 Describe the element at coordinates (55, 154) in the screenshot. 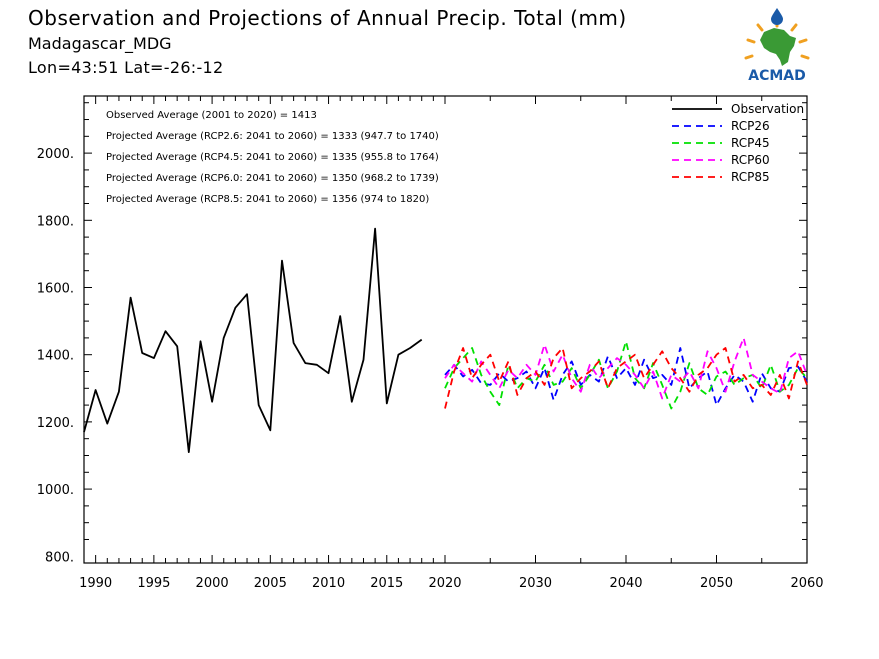

I see `y-tick-label: 2000.` at that location.